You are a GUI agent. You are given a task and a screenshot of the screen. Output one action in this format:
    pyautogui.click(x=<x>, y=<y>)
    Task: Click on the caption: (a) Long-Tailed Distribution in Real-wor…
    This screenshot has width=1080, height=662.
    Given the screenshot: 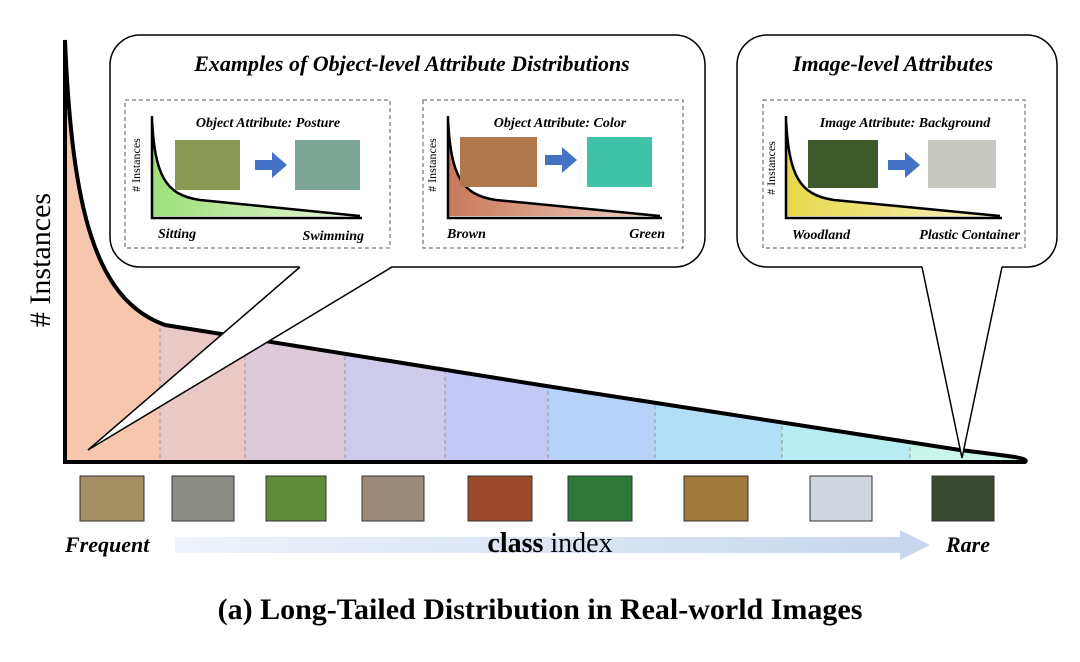 What is the action you would take?
    pyautogui.click(x=540, y=609)
    